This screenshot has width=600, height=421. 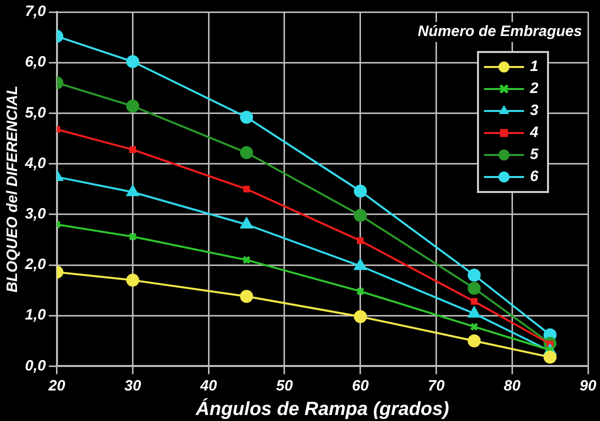 I want to click on x-axis-title: Ángulos de Rampa (grados), so click(x=322, y=409).